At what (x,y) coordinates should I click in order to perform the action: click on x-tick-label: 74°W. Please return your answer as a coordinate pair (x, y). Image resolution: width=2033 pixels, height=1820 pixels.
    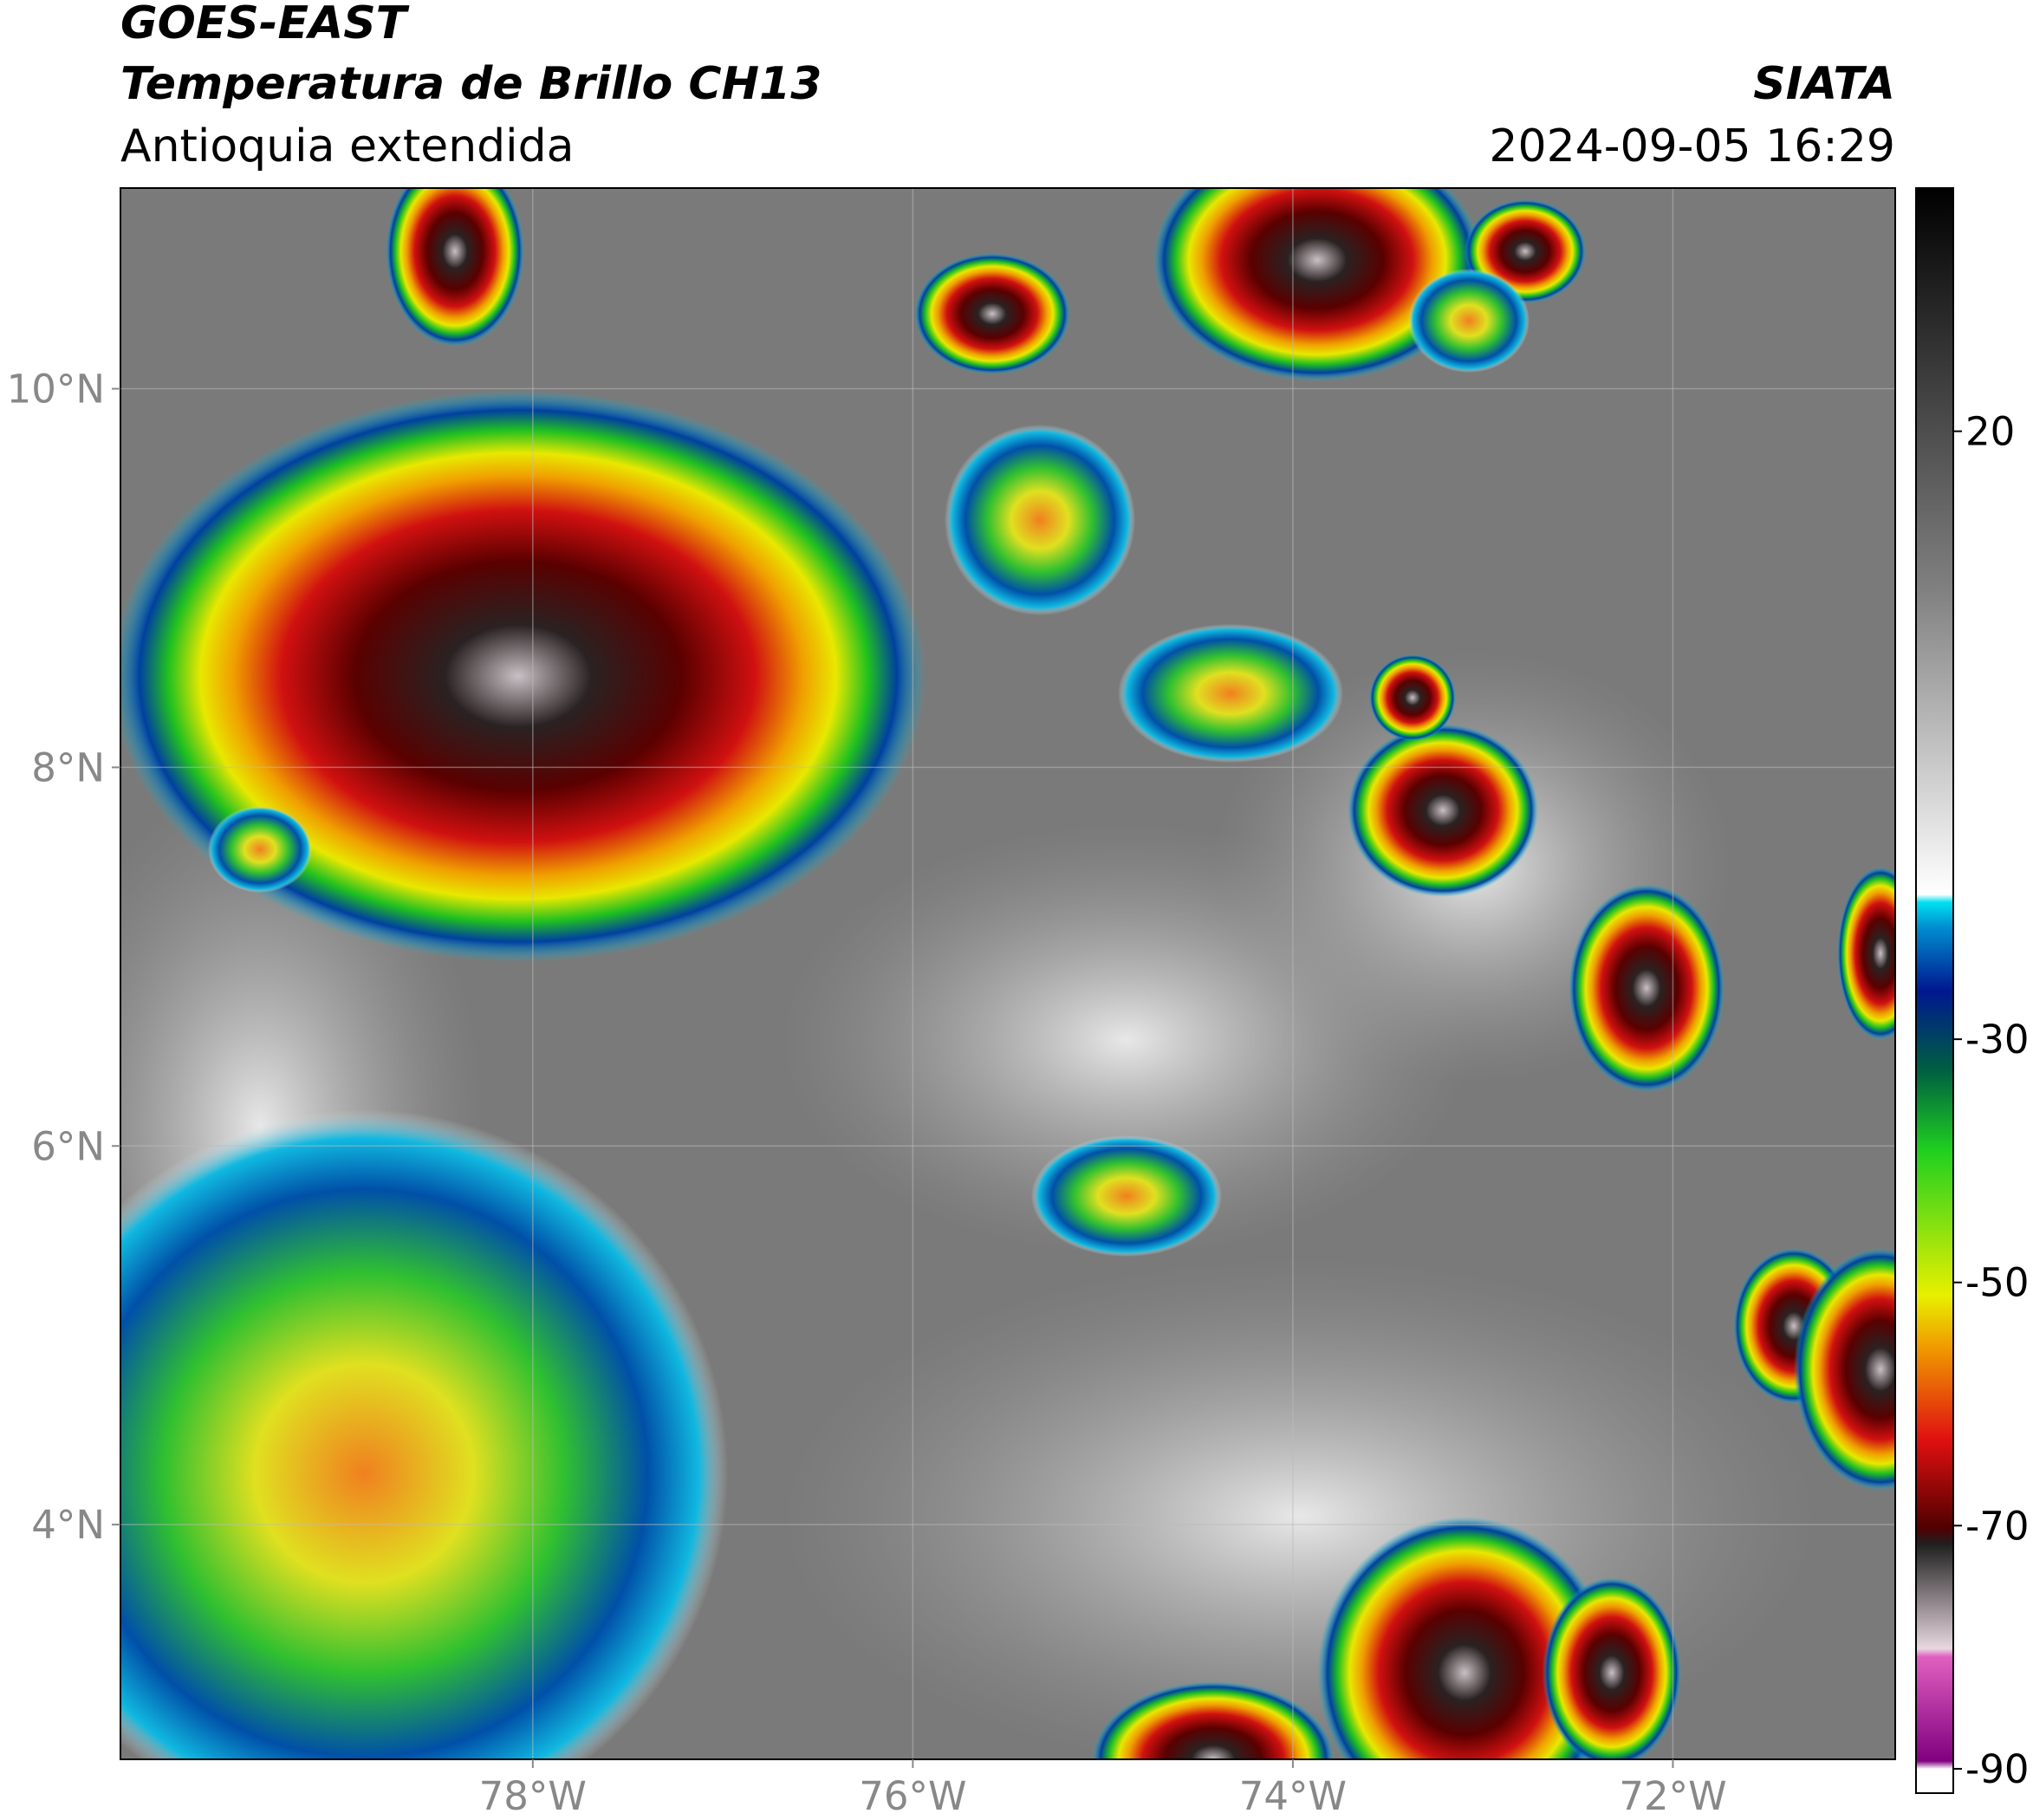
    Looking at the image, I should click on (1293, 1796).